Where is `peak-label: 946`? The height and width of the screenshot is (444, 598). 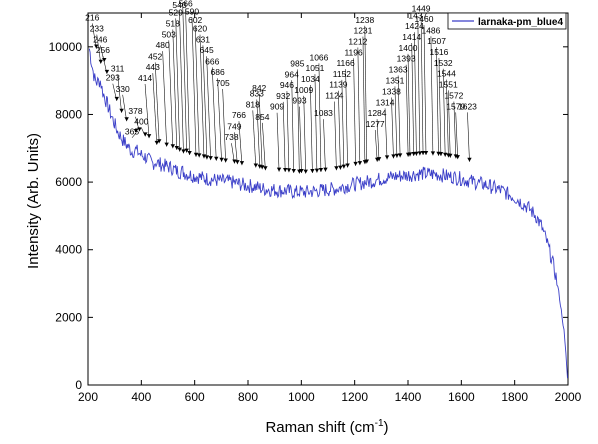 peak-label: 946 is located at coordinates (287, 85).